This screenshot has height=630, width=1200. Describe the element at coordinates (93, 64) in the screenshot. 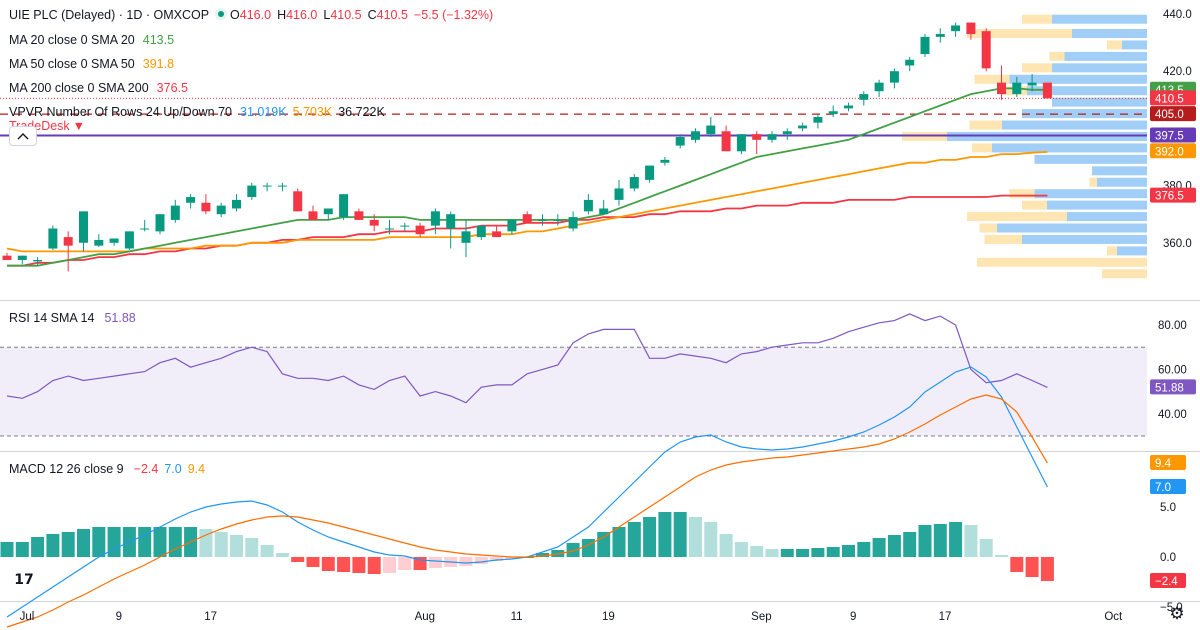

I see `ma50-legend: MA 50 close 0 SMA 50 391.8` at that location.